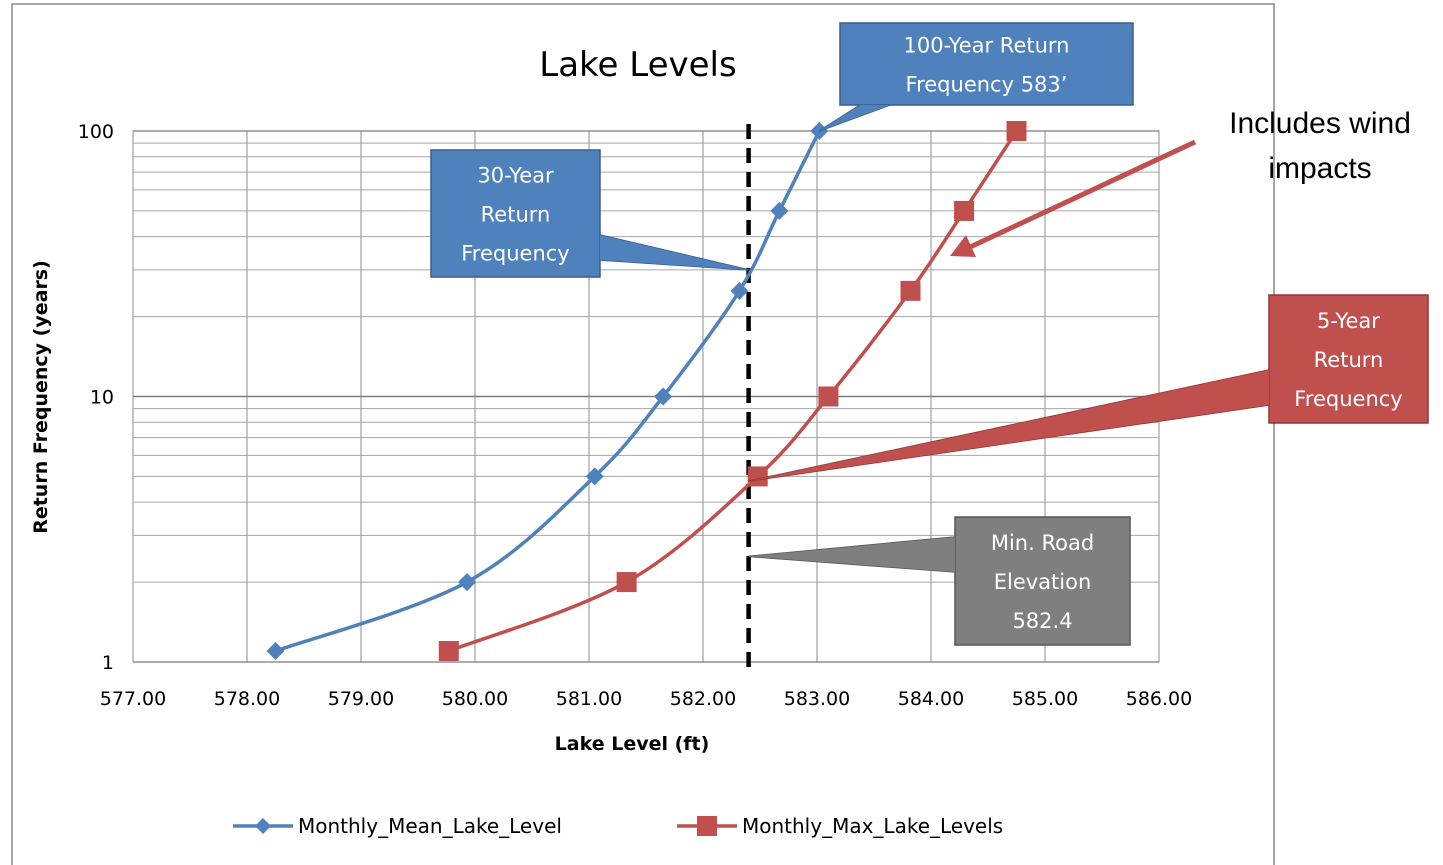 The width and height of the screenshot is (1443, 865). I want to click on x-tick-label: 578.00, so click(247, 699).